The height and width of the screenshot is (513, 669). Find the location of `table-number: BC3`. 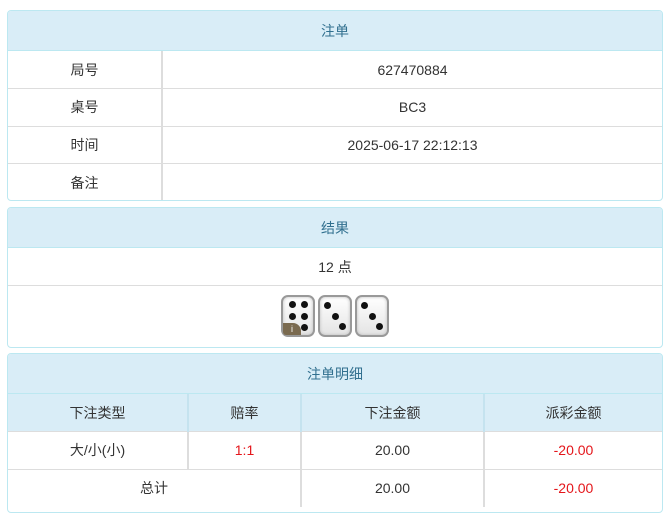

table-number: BC3 is located at coordinates (412, 107).